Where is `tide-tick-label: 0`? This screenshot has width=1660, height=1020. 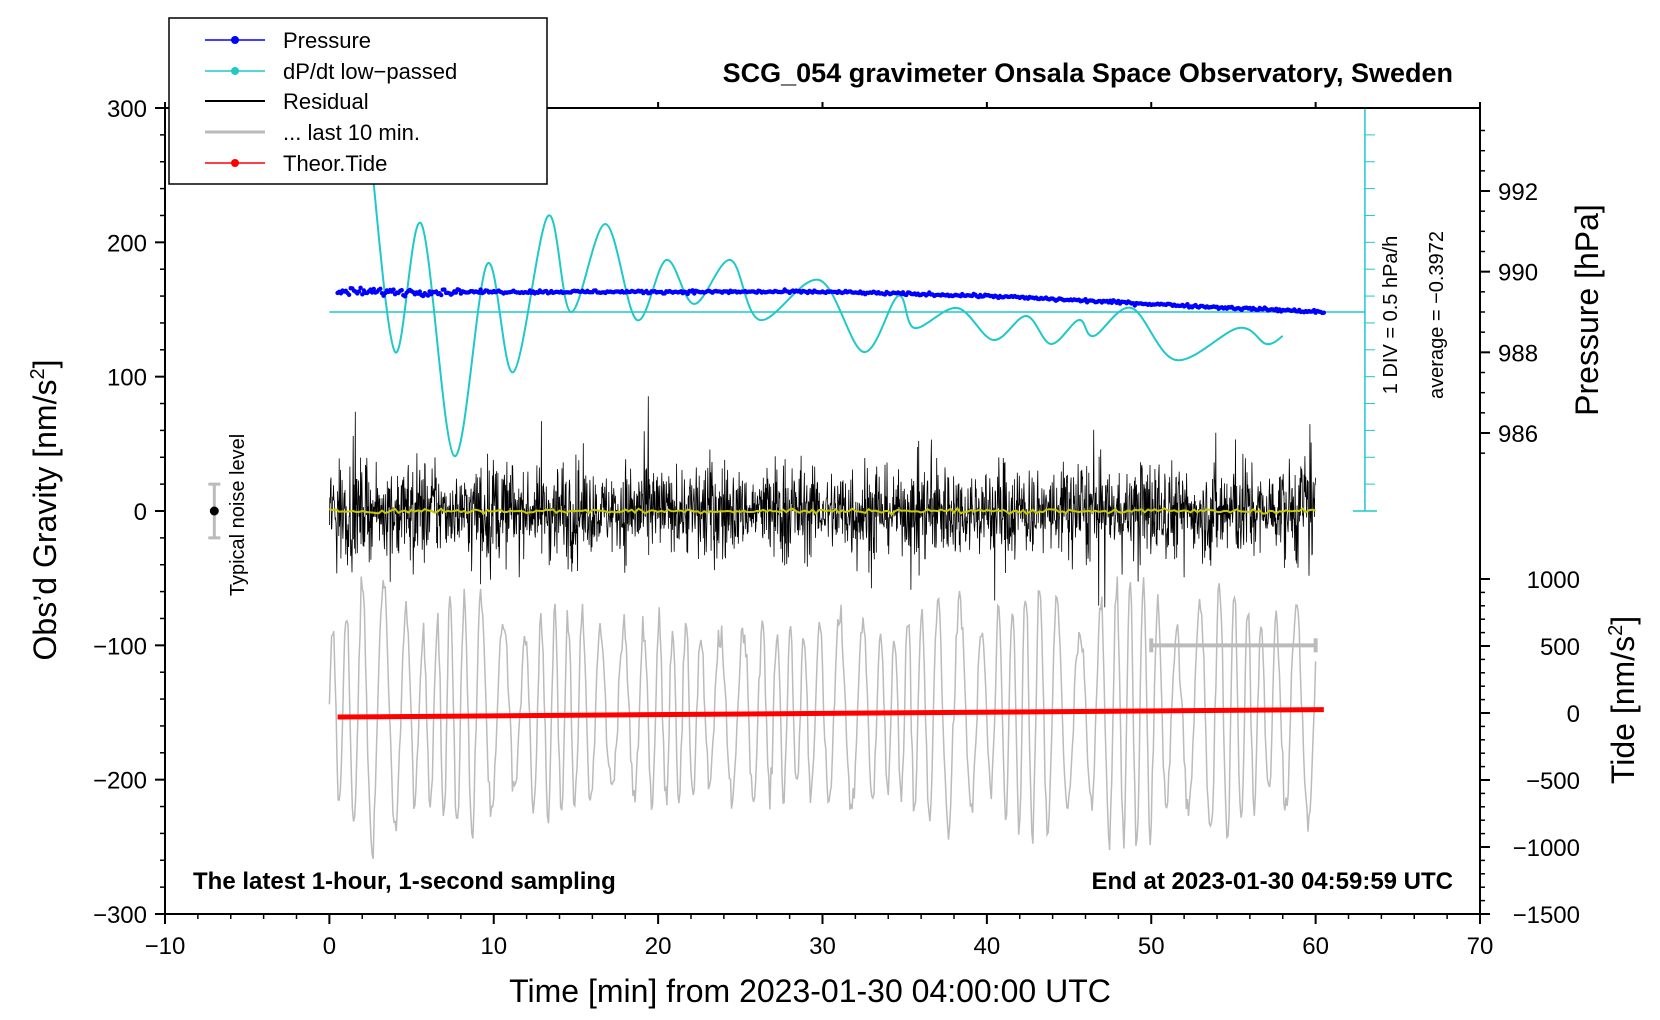 tide-tick-label: 0 is located at coordinates (1573, 714).